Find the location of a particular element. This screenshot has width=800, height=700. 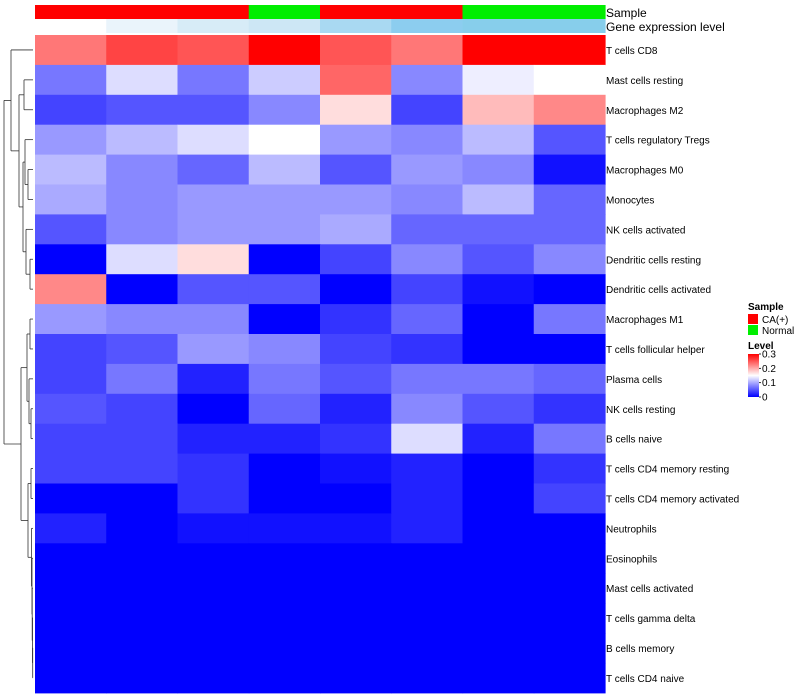

expression-track-label: Gene expression level is located at coordinates (665, 27).